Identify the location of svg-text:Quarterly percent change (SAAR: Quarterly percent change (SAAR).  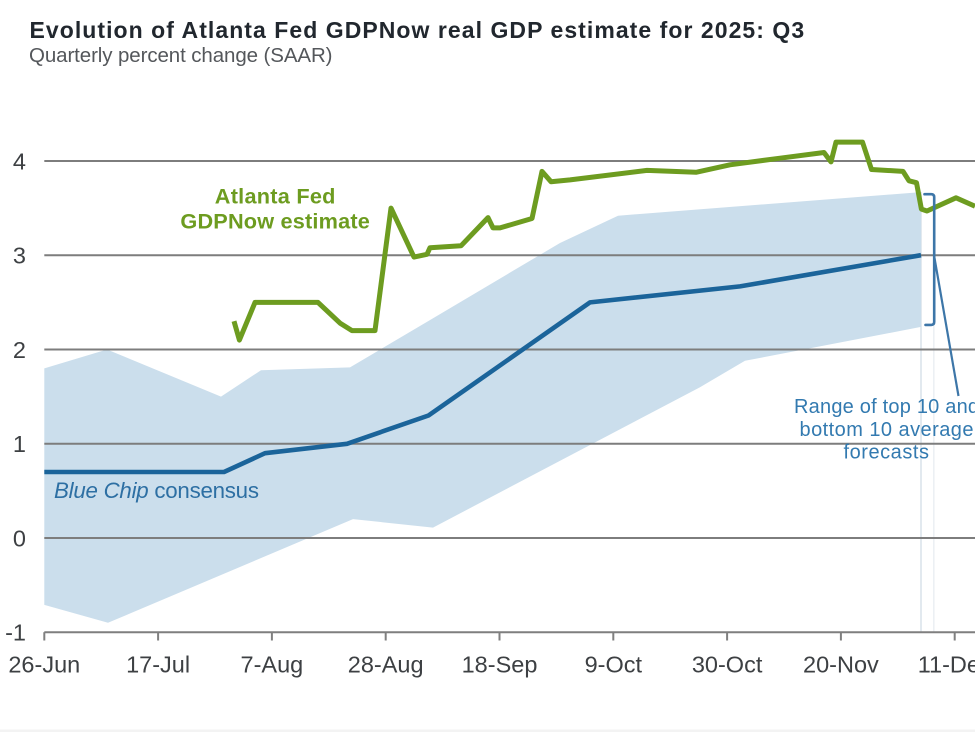
(180, 55).